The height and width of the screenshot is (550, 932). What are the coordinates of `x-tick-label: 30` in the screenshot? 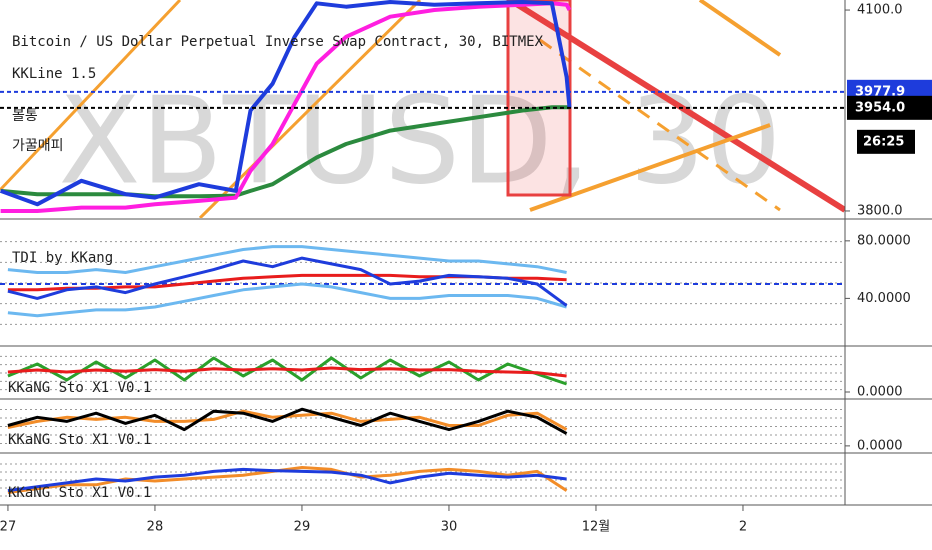 It's located at (449, 527).